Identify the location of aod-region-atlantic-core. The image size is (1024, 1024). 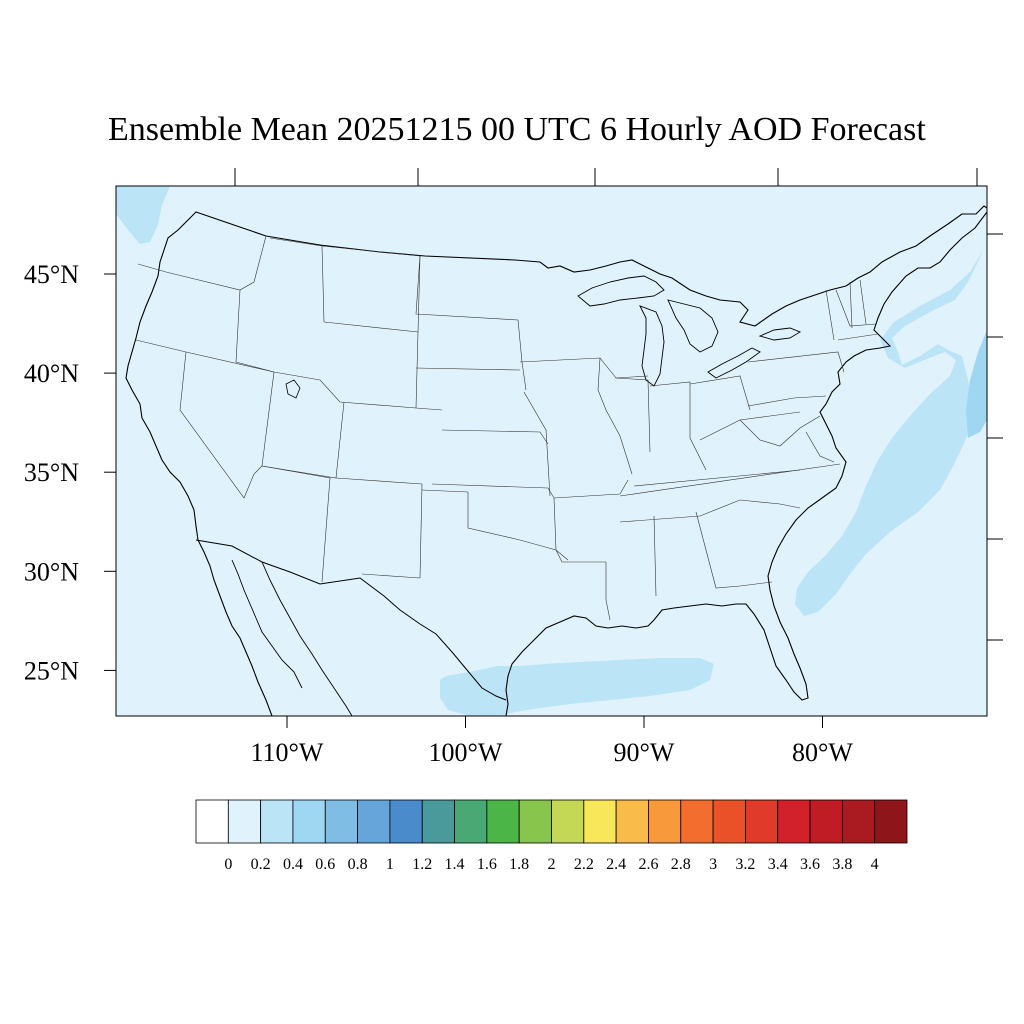
(976, 384).